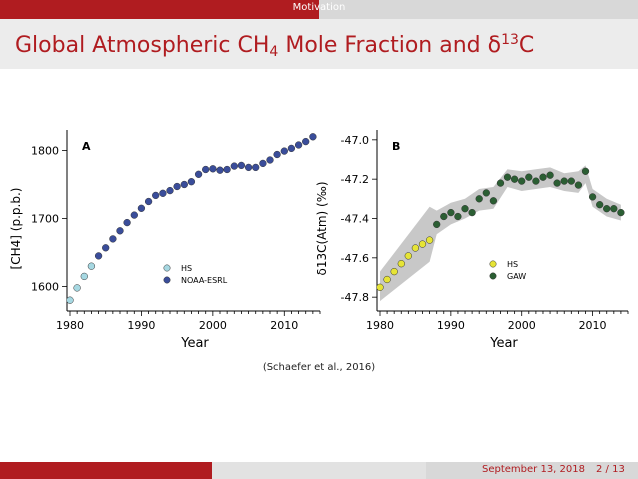  I want to click on chart1-x-axis-title: Year, so click(503, 343).